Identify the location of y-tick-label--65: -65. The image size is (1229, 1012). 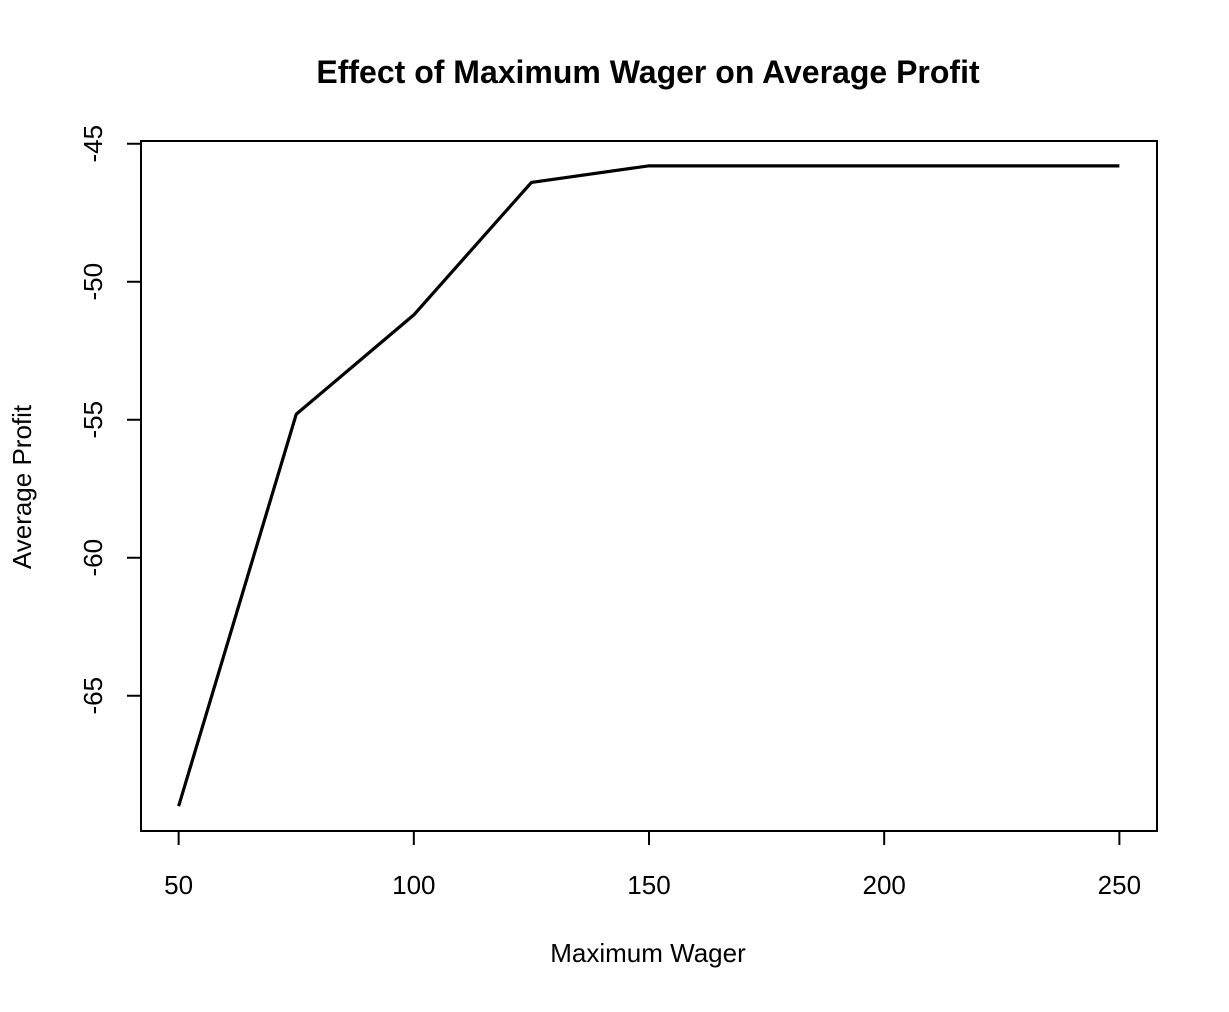
(93, 696).